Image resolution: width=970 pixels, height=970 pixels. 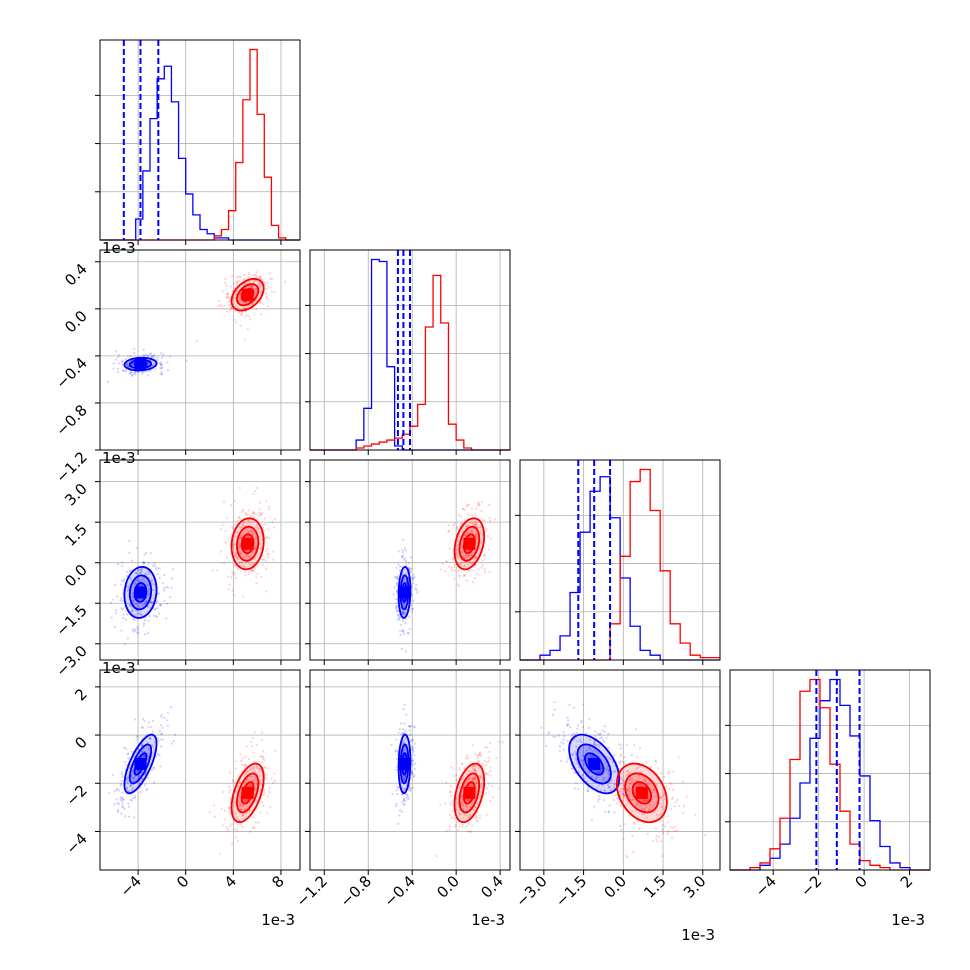 I want to click on y-tick-label: 0.0, so click(x=76, y=322).